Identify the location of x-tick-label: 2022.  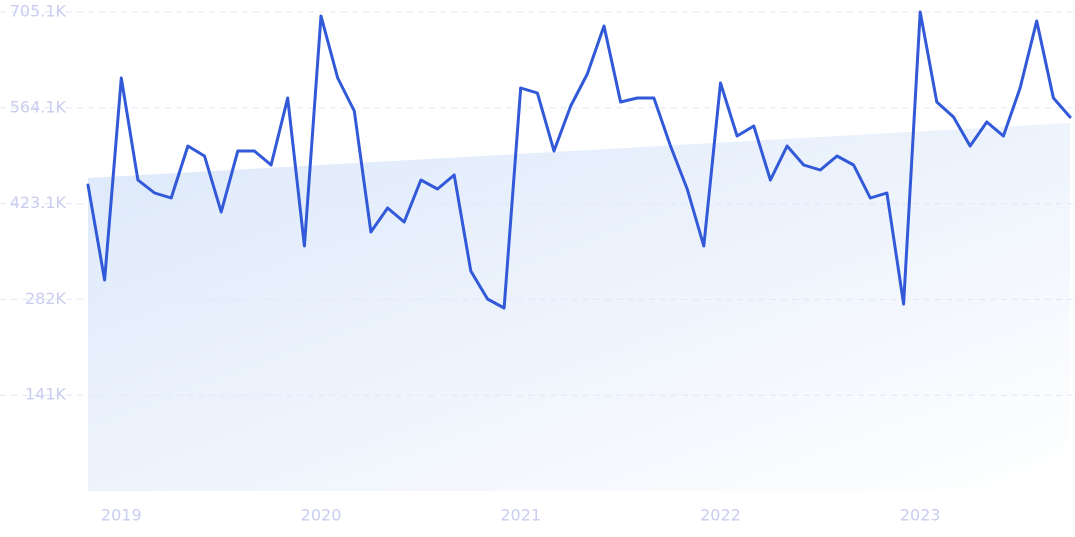
(720, 515).